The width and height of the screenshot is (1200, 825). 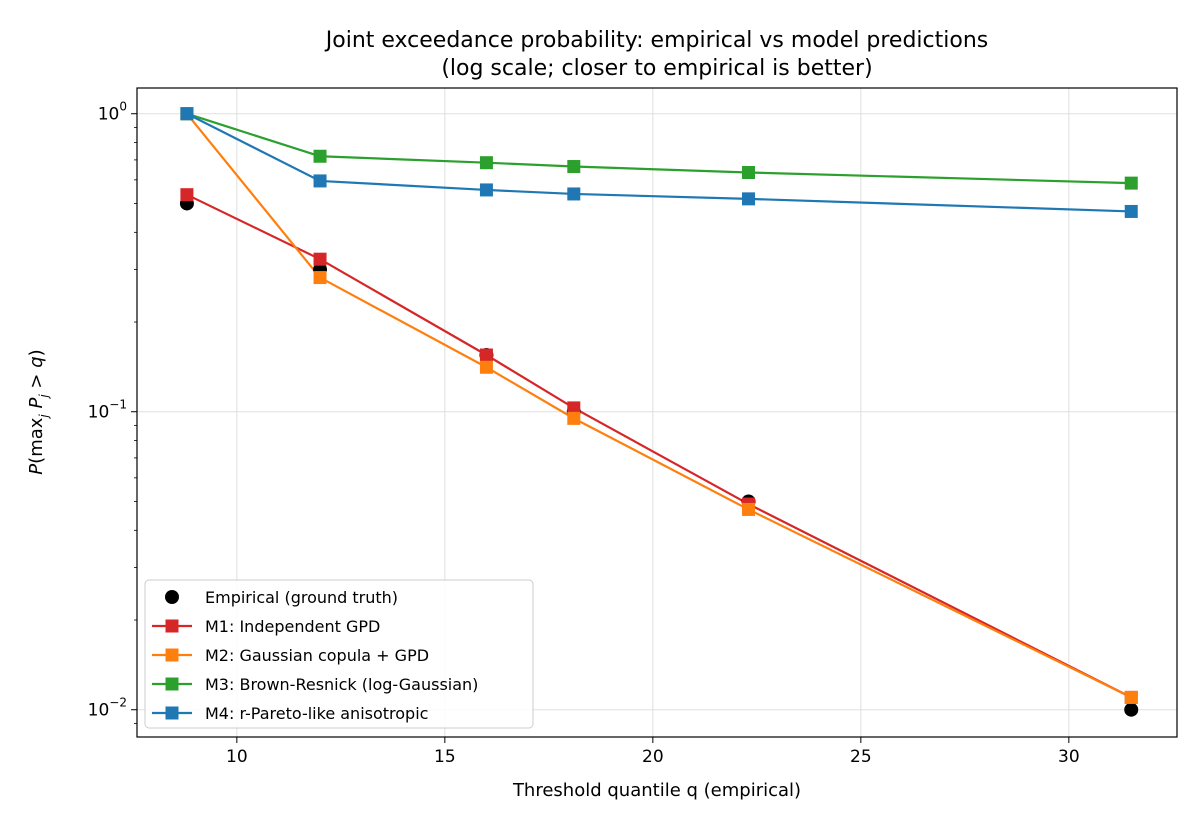 What do you see at coordinates (316, 713) in the screenshot?
I see `legend-label-4: M4: r-Pareto-like anisotropic` at bounding box center [316, 713].